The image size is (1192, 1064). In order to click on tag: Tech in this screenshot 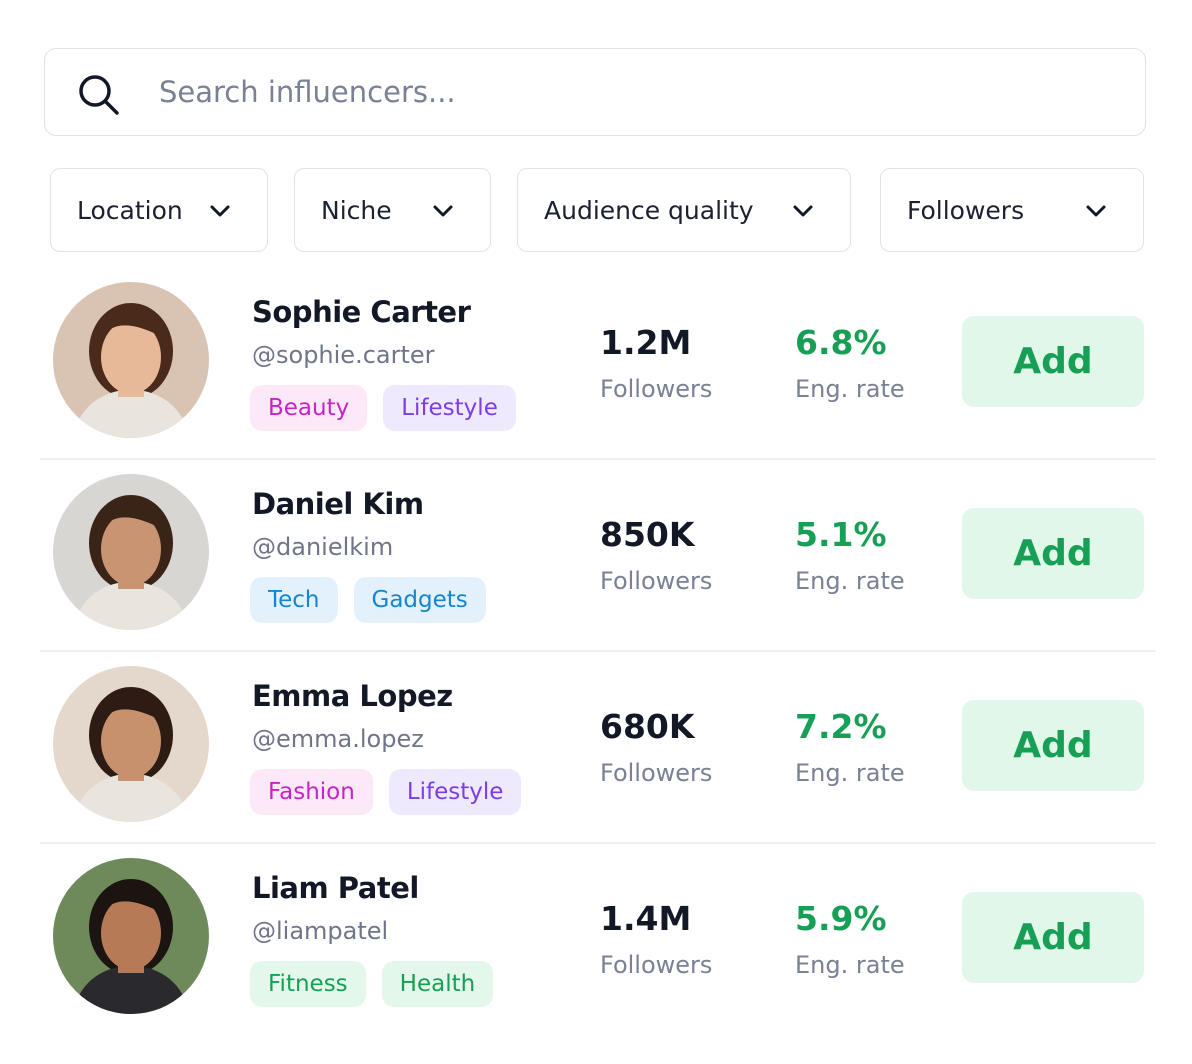, I will do `click(294, 600)`.